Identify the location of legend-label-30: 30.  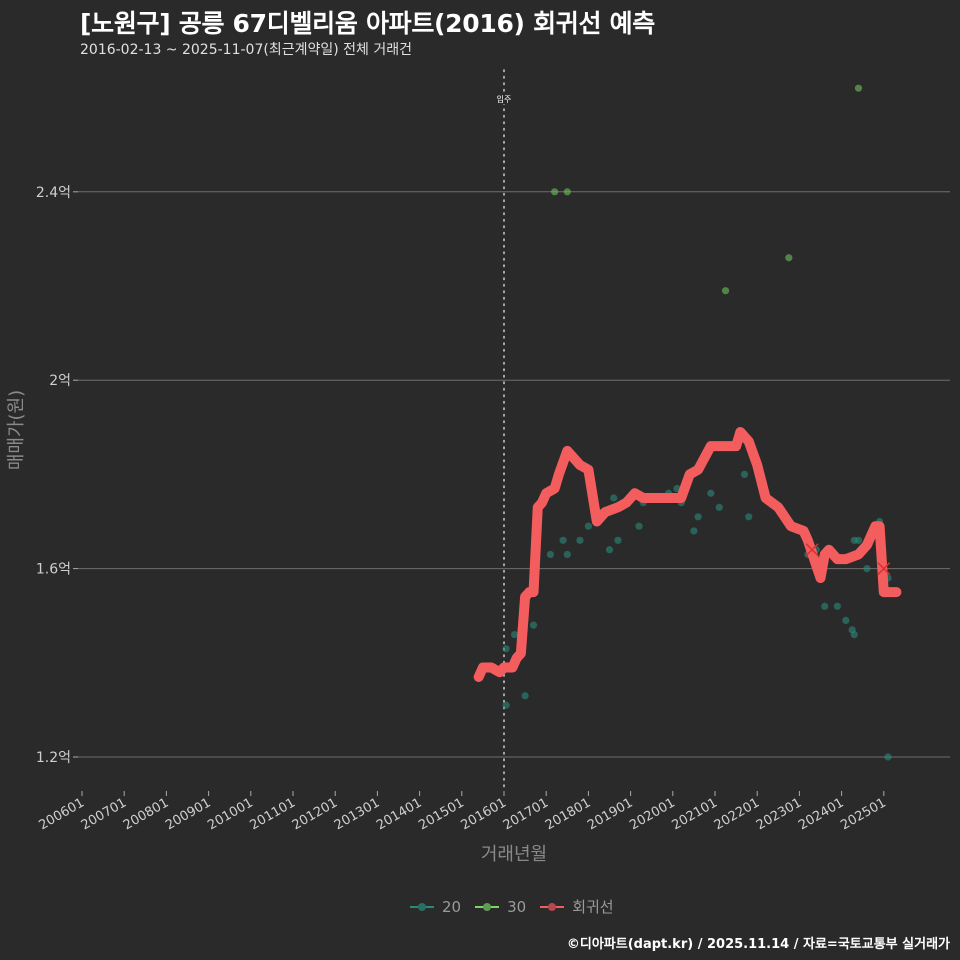
(517, 906).